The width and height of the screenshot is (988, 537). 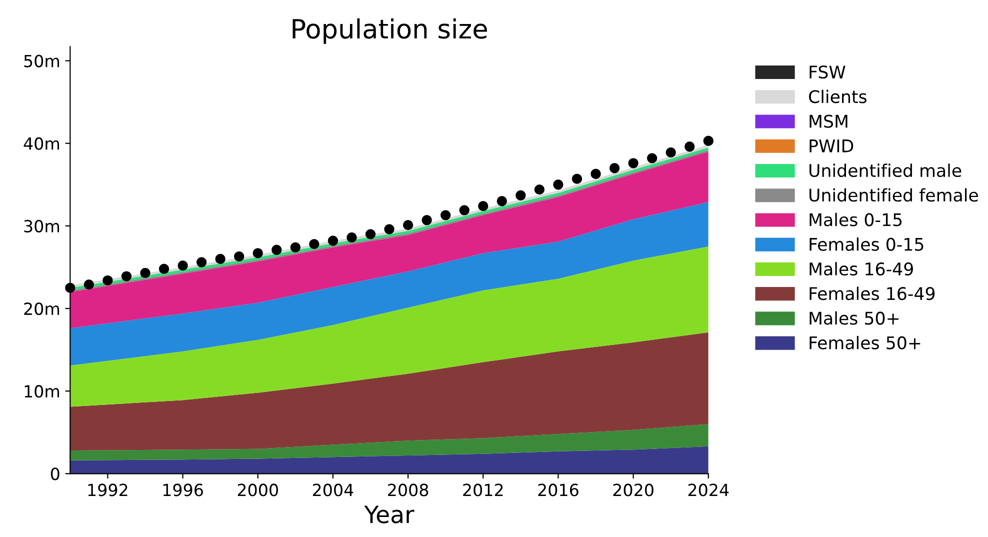 I want to click on legend-label: Unidentified female, so click(x=894, y=195).